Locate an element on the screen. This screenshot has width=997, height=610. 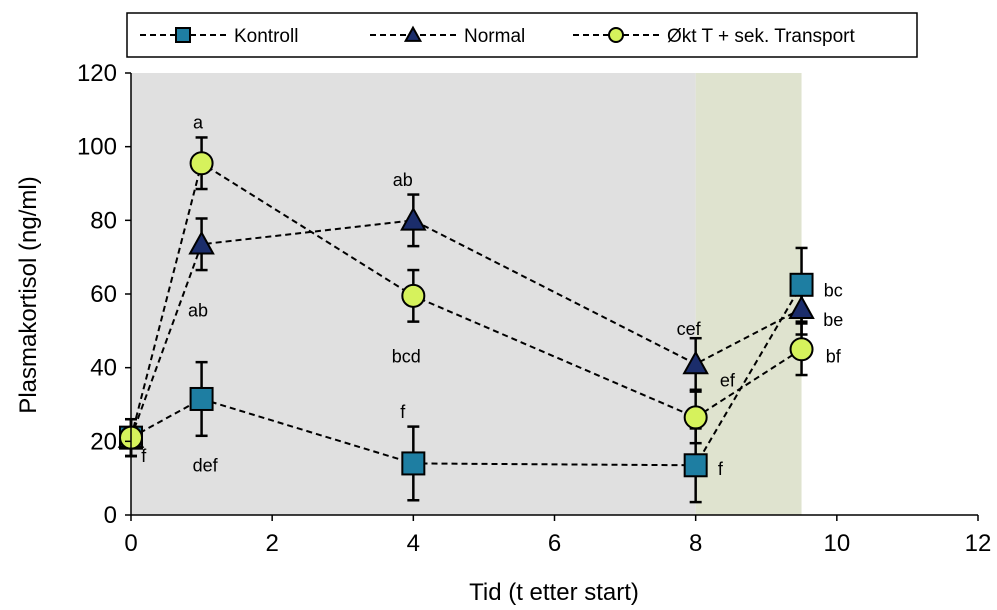
legend-label-kontroll: Kontroll is located at coordinates (266, 36).